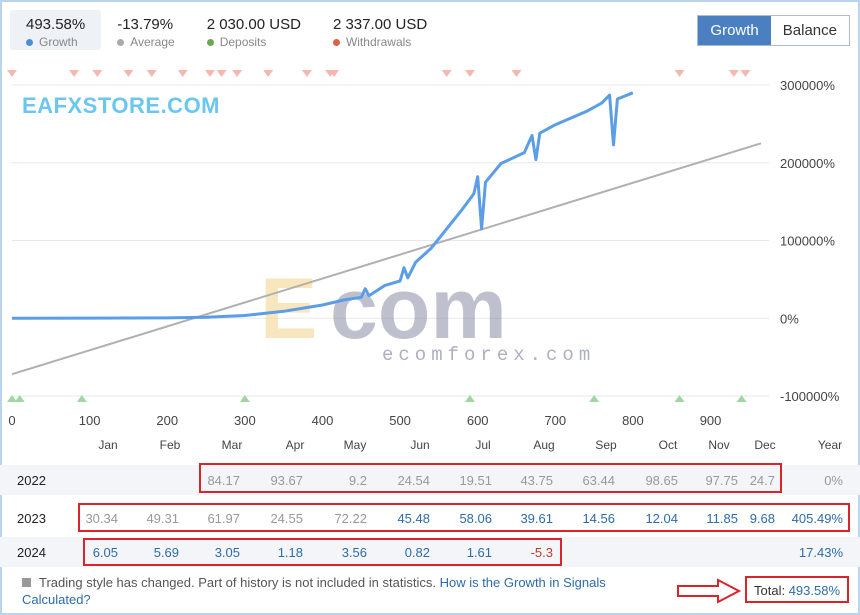  What do you see at coordinates (400, 420) in the screenshot?
I see `x-tick-label: 500` at bounding box center [400, 420].